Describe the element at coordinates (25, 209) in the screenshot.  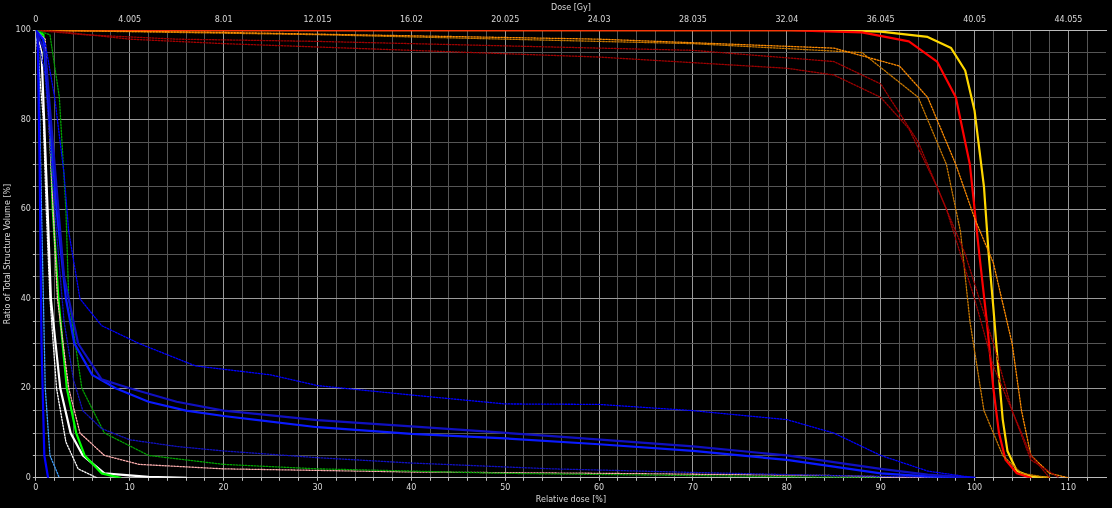
I see `y-tick-label: 60` at that location.